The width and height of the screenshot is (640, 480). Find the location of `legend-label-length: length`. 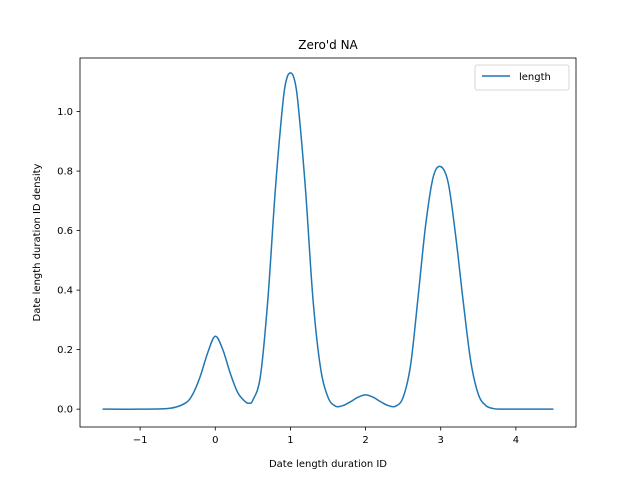

legend-label-length: length is located at coordinates (535, 77).